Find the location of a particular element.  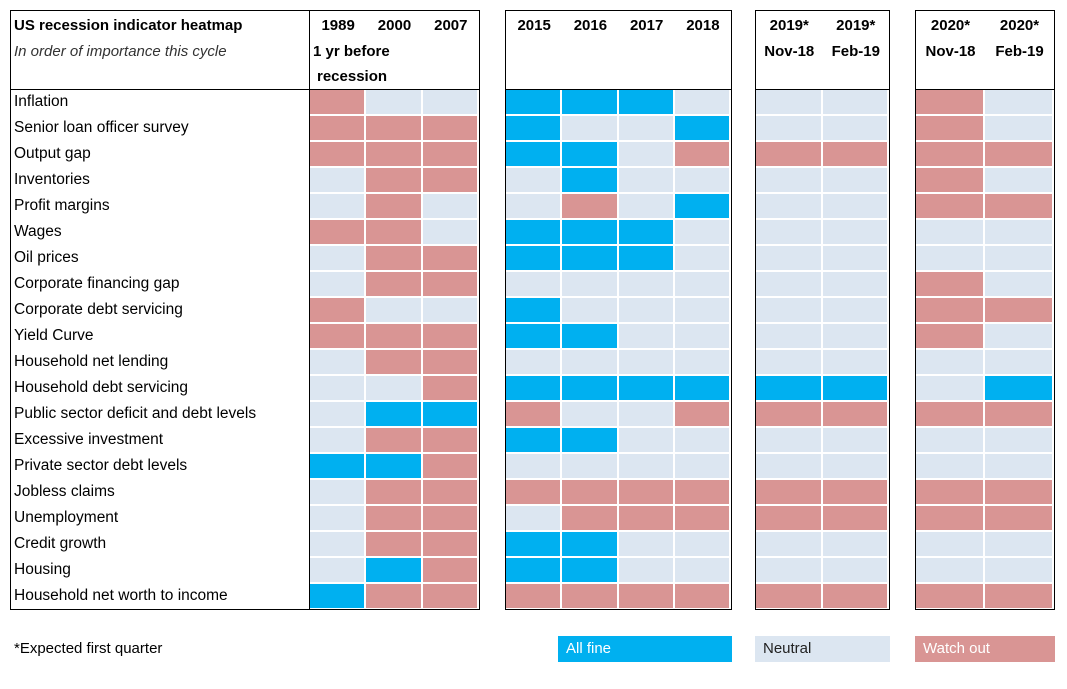

row-label: Household net worth to income is located at coordinates (121, 595).